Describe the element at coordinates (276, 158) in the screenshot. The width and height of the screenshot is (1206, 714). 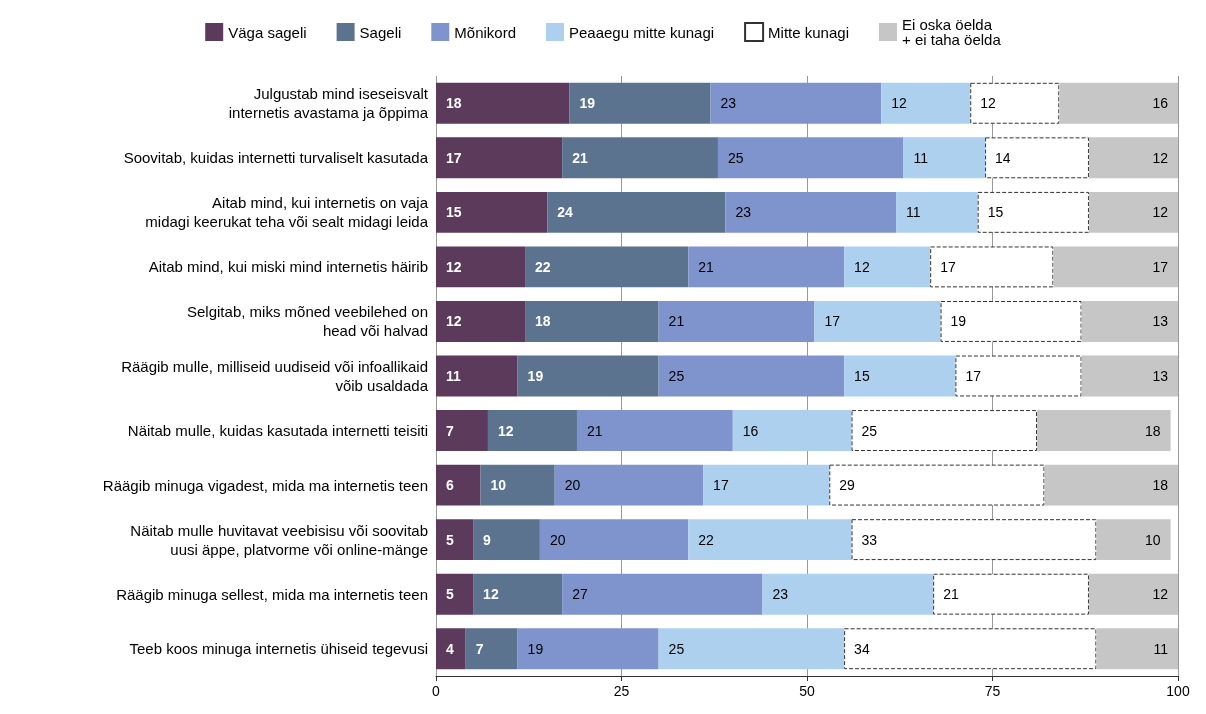
I see `y-tick-label: Soovitab, kuidas internetti turvaliselt kasutada` at that location.